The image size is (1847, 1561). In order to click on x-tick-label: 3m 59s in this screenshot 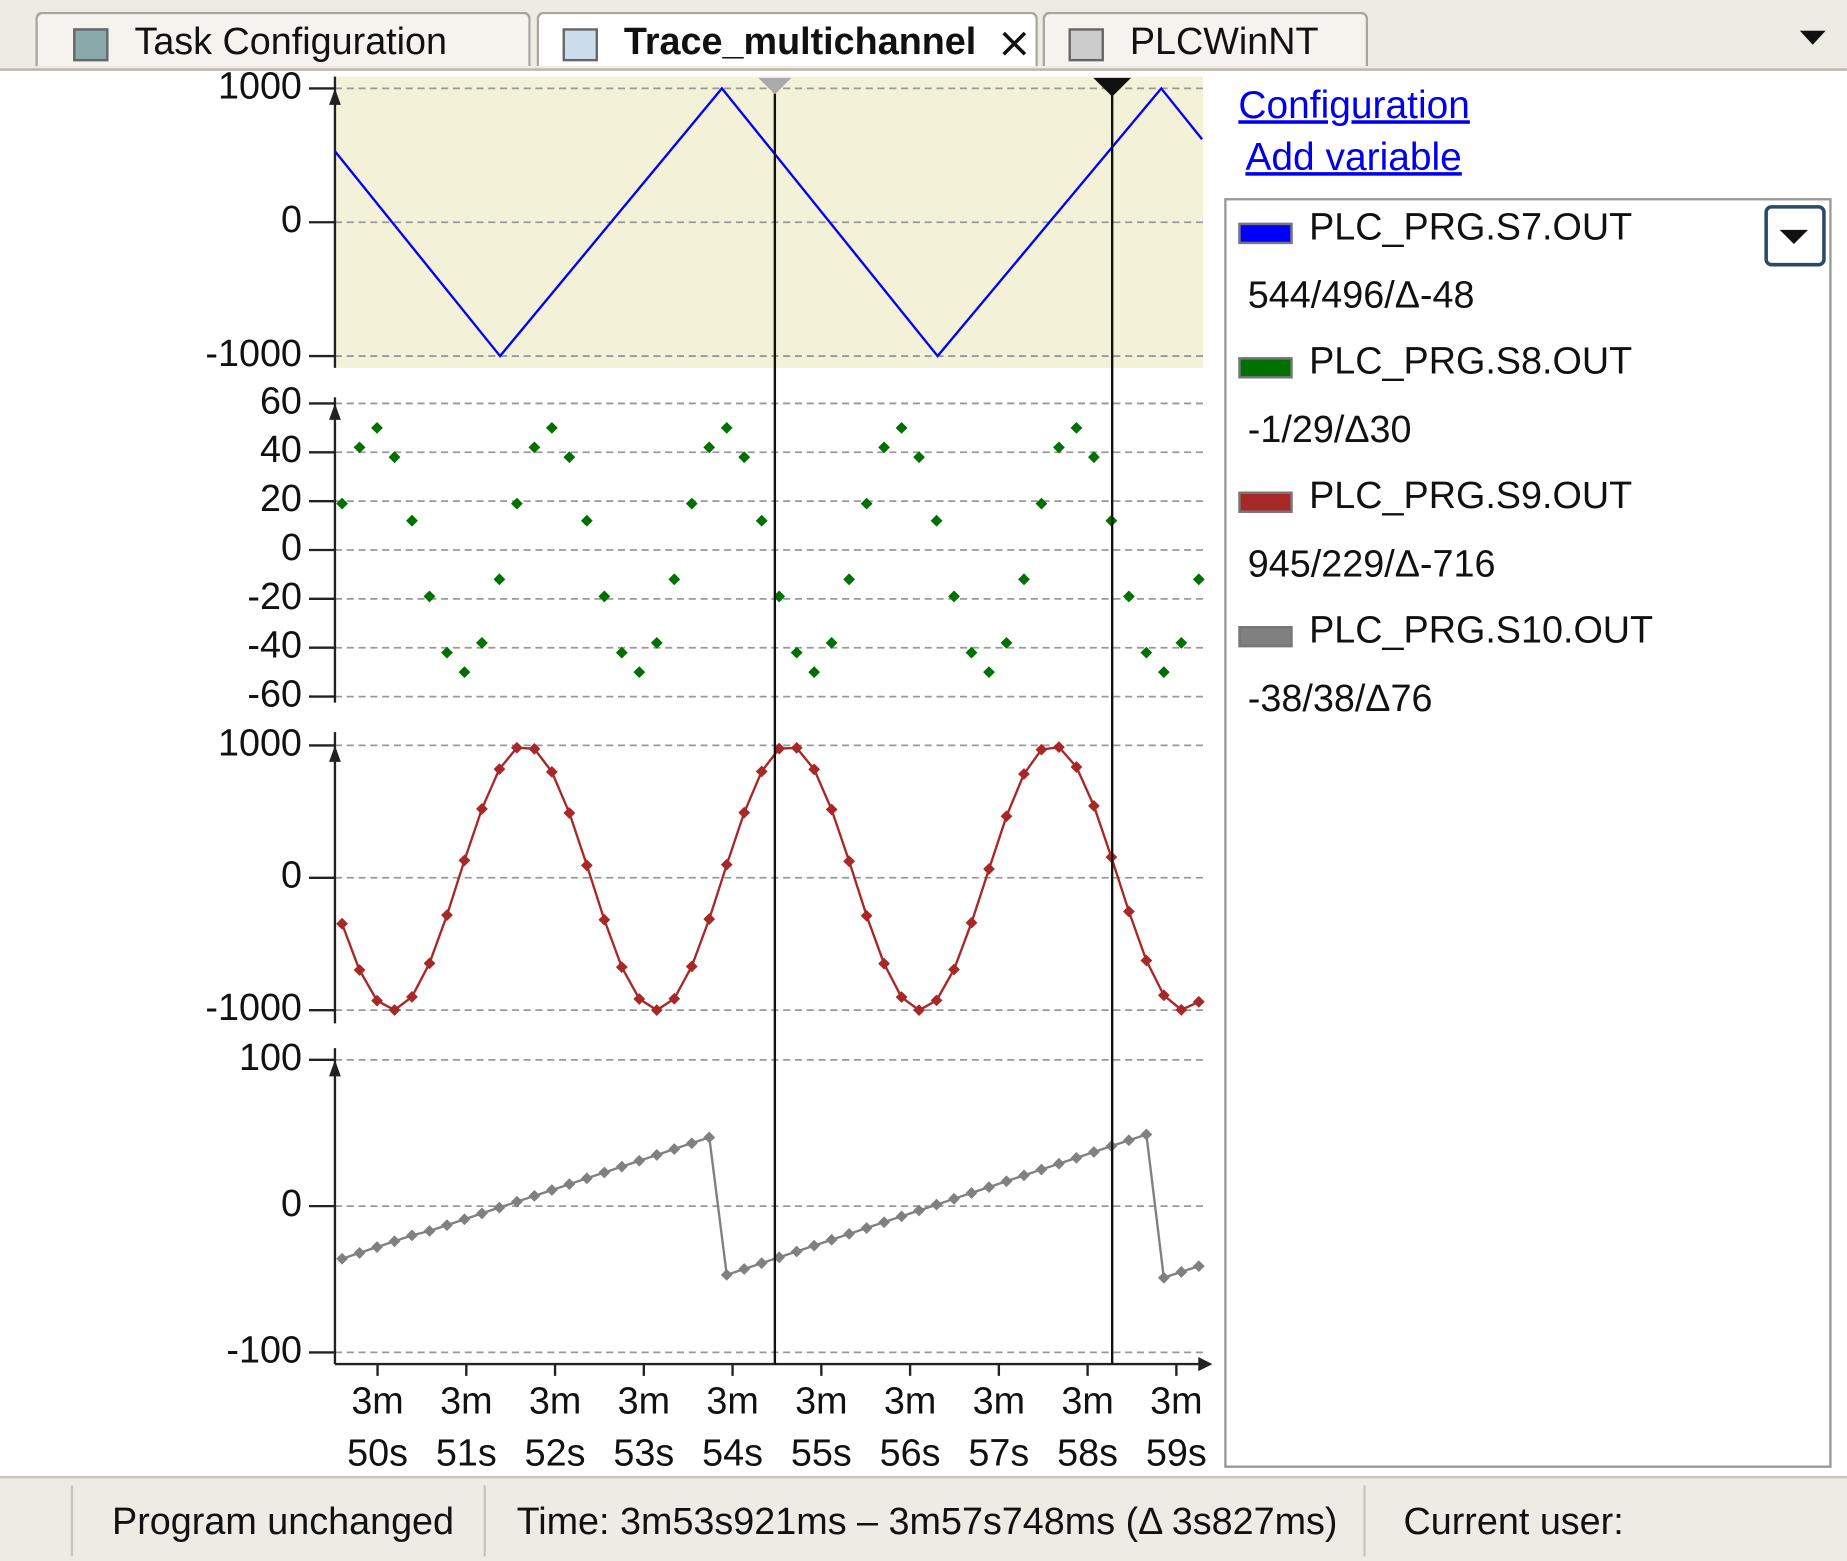, I will do `click(1176, 1426)`.